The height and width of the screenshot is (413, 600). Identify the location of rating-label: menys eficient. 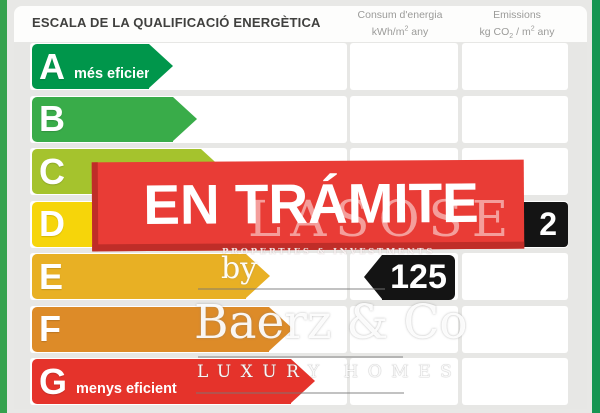
(126, 388).